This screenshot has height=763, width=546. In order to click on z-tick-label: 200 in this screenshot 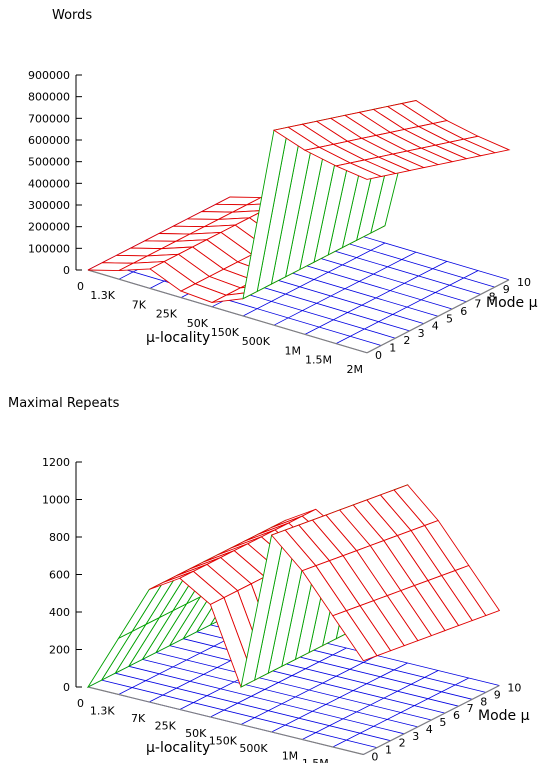, I will do `click(59, 650)`.